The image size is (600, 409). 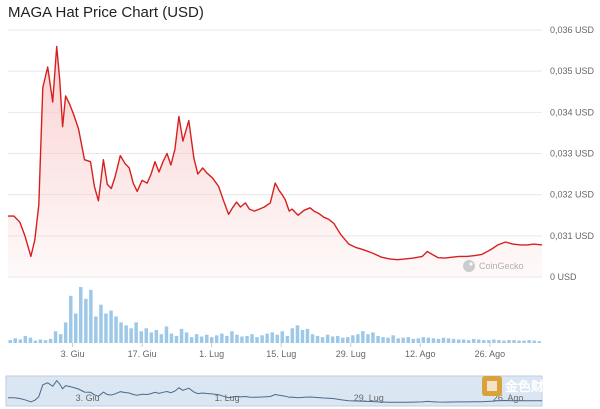 I want to click on navigator-line, so click(x=275, y=391).